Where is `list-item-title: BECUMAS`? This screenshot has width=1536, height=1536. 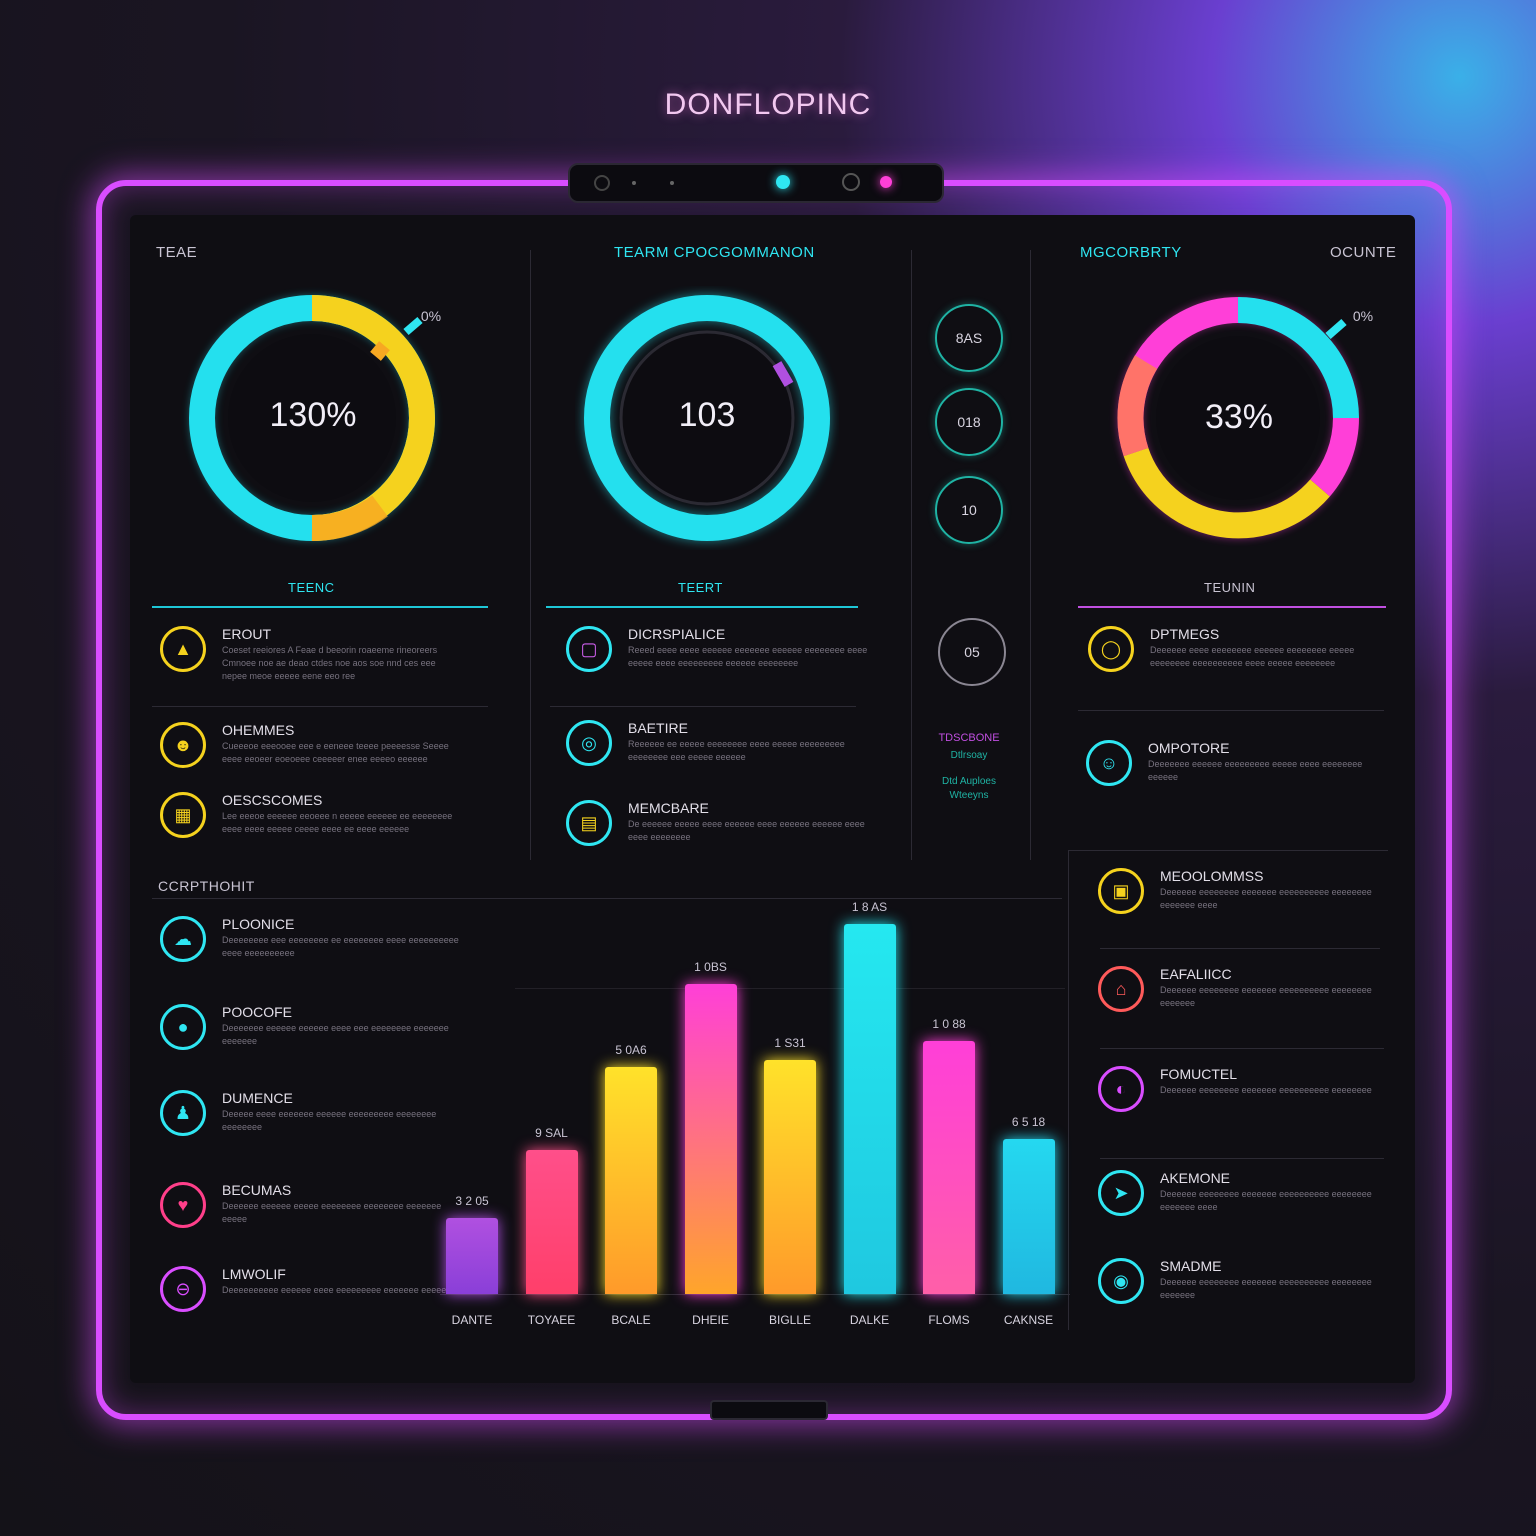
list-item-title: BECUMAS is located at coordinates (257, 1190).